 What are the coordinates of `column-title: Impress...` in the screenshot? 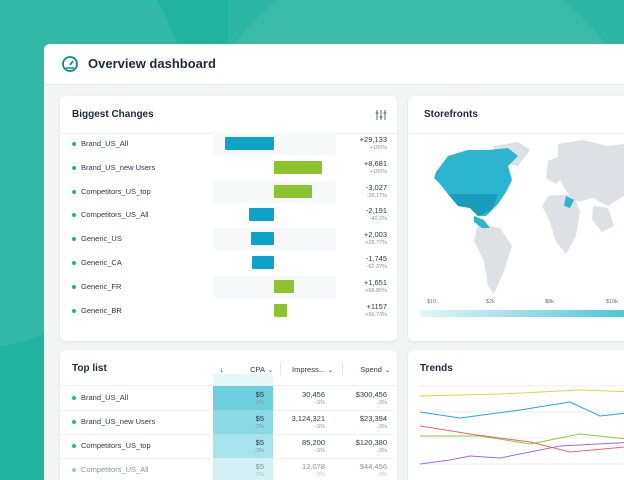 It's located at (308, 369).